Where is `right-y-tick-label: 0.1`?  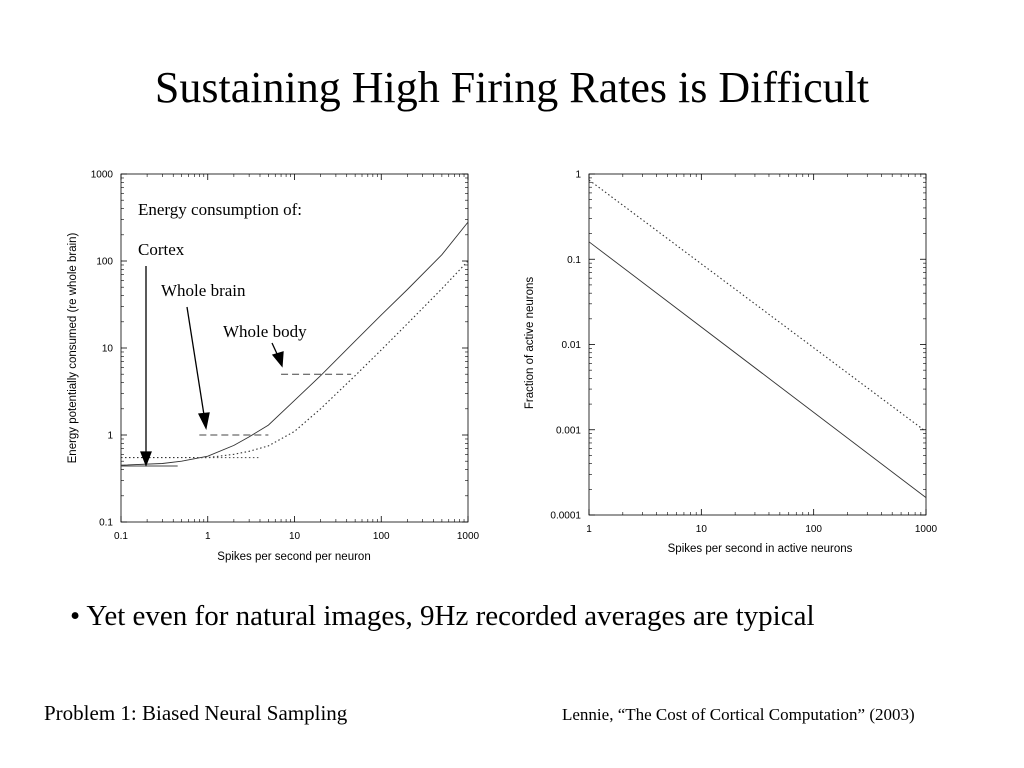 right-y-tick-label: 0.1 is located at coordinates (574, 260).